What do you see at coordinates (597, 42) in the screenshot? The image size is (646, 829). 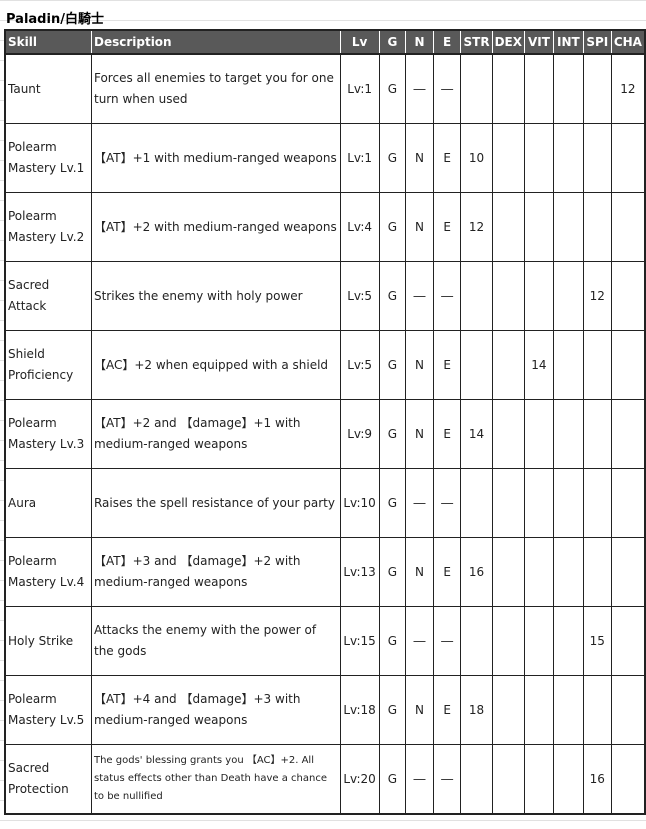 I see `column-header-spi: SPI` at bounding box center [597, 42].